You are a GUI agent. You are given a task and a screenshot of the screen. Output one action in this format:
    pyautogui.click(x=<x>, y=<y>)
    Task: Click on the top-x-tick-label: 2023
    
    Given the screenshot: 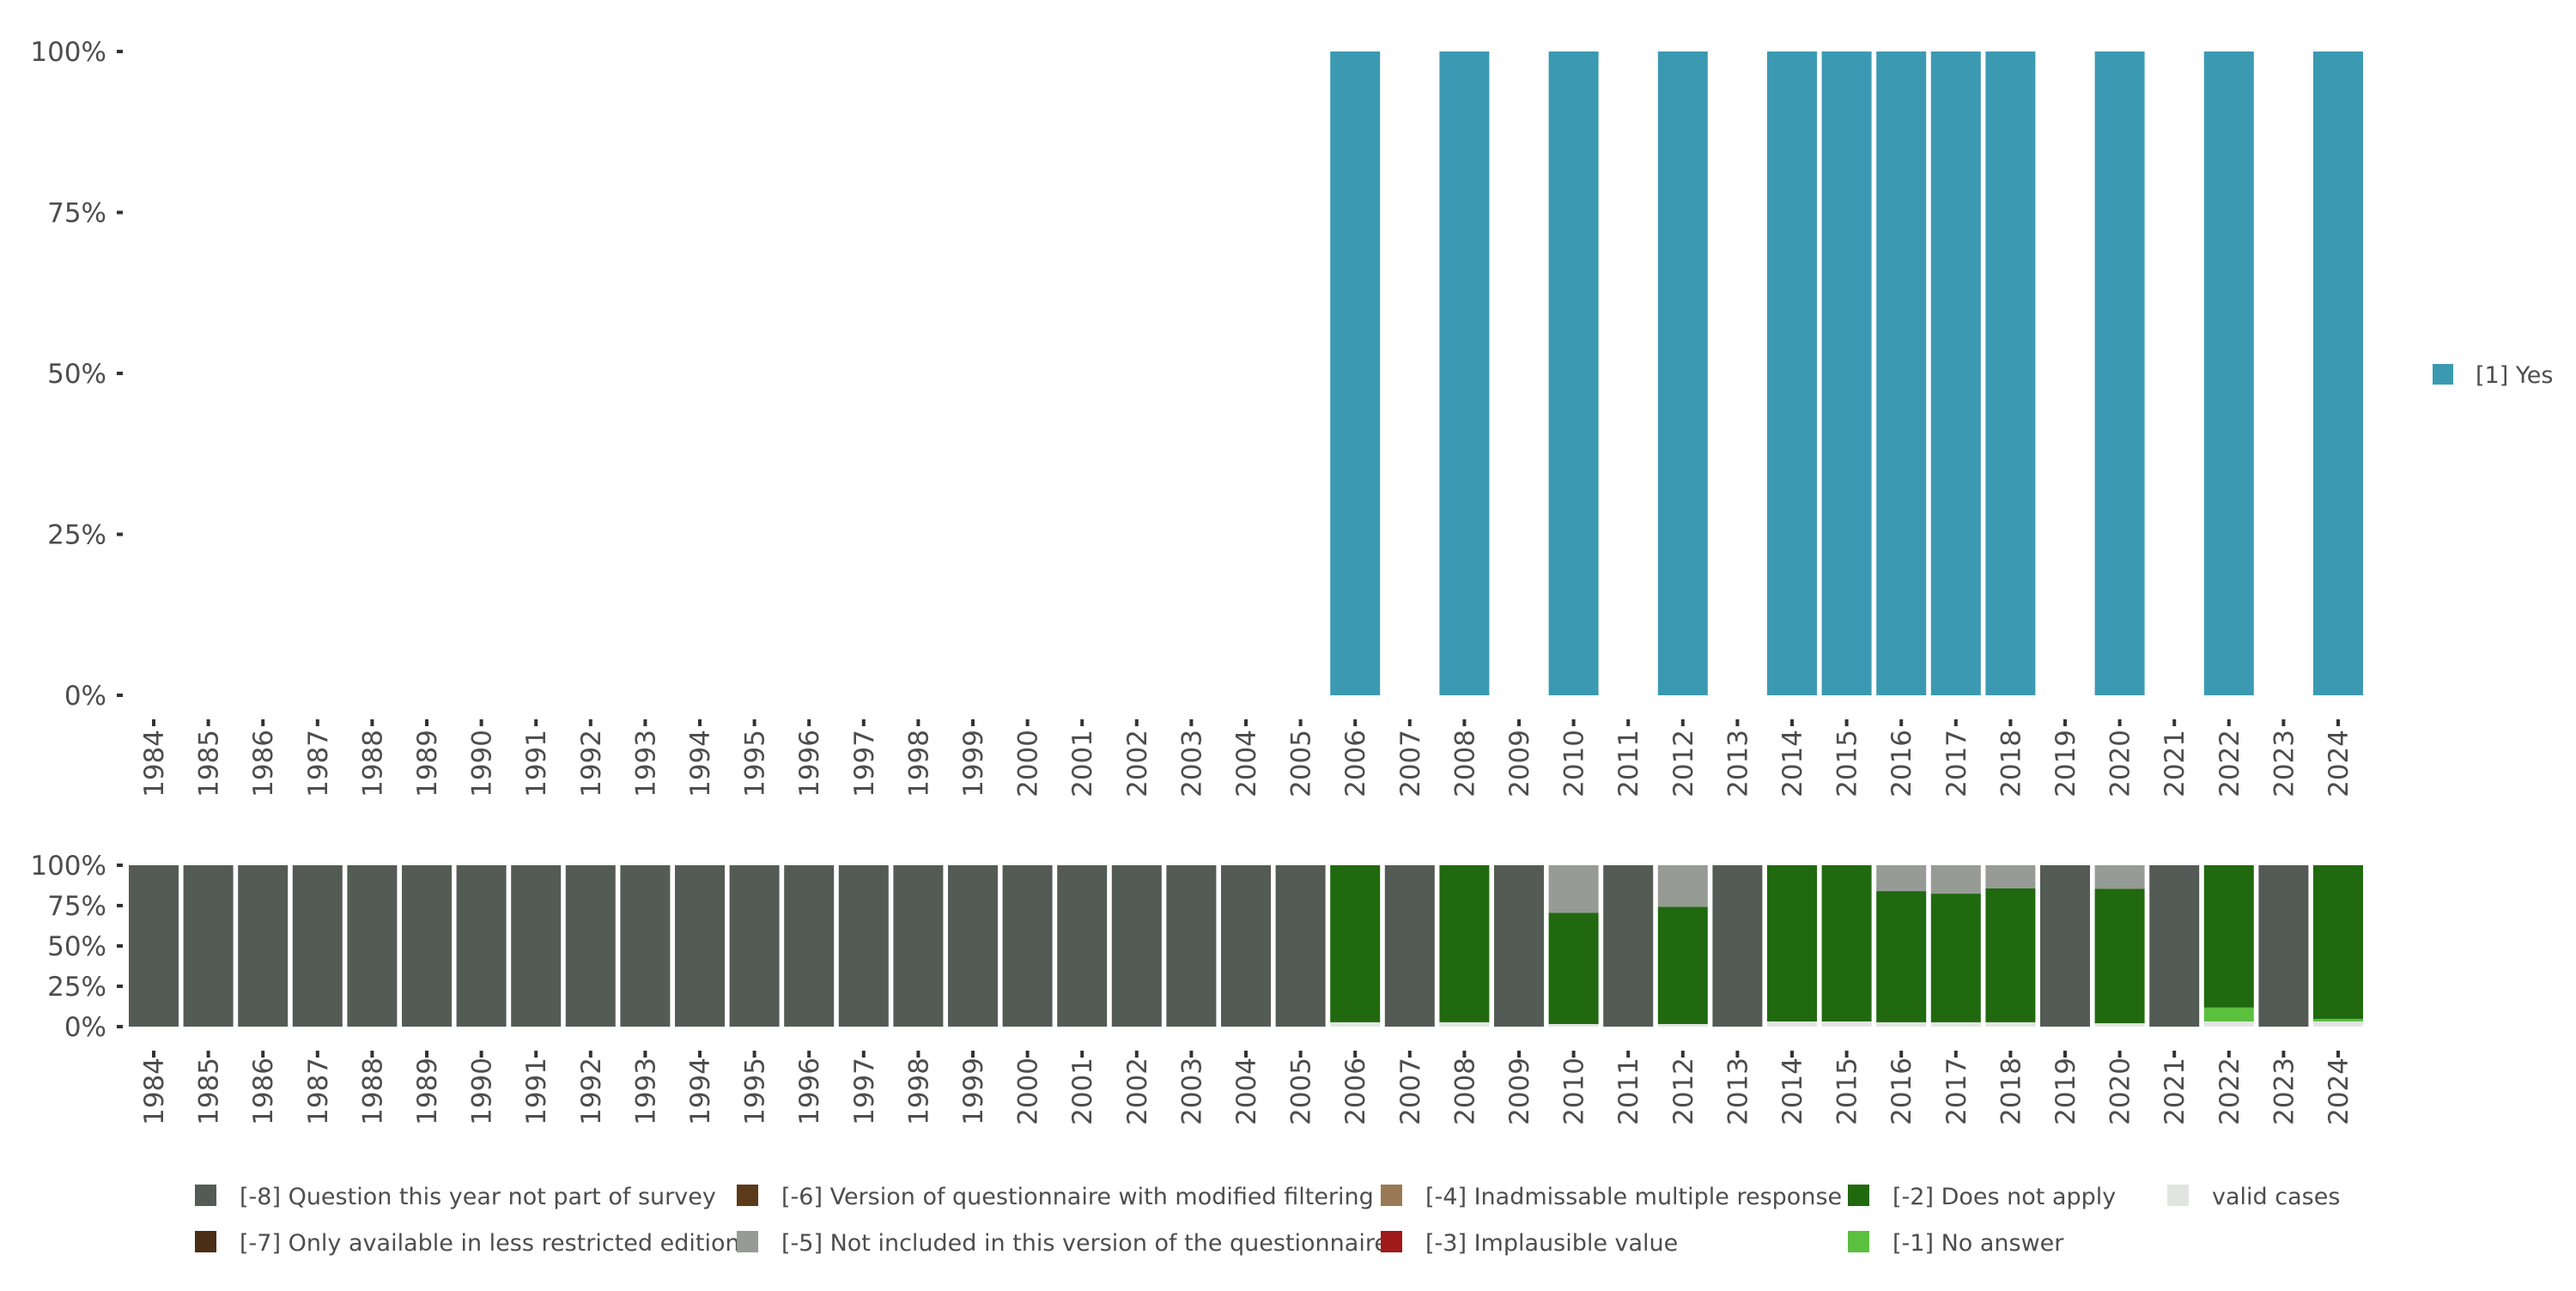 What is the action you would take?
    pyautogui.click(x=2284, y=764)
    